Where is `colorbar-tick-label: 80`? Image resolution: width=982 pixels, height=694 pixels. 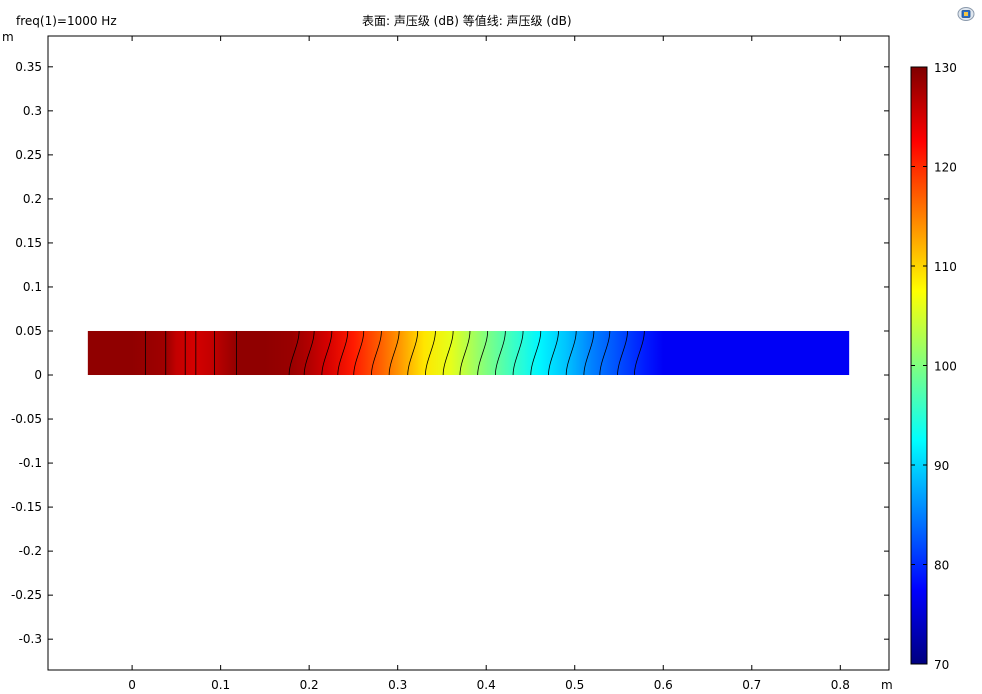
colorbar-tick-label: 80 is located at coordinates (941, 566).